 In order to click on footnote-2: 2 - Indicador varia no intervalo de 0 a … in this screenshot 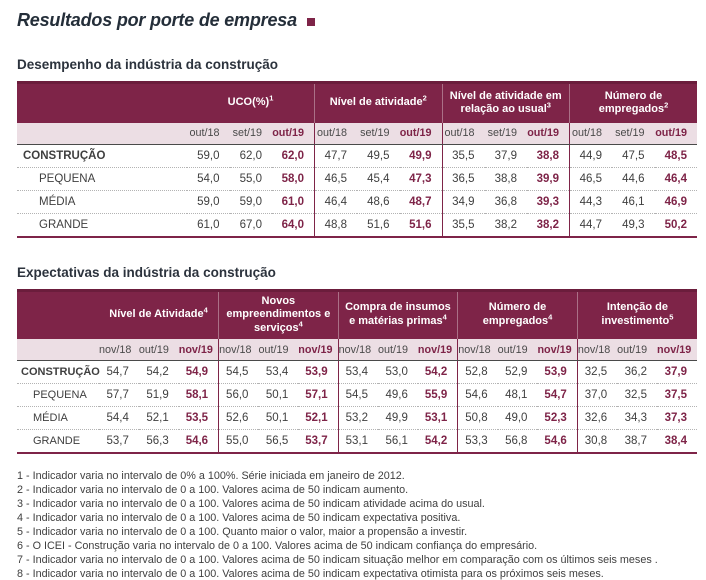, I will do `click(213, 489)`.